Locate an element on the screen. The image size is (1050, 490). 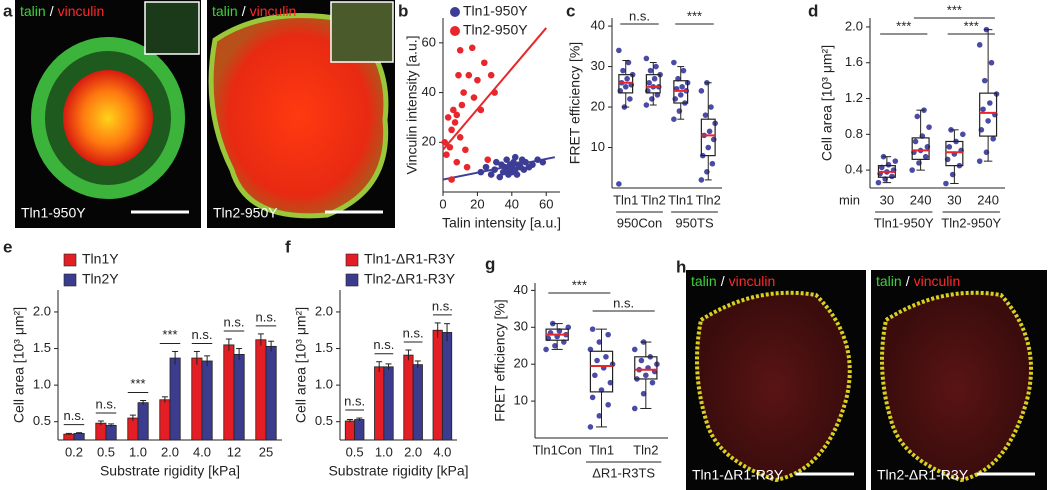
x-tick-label: 240 is located at coordinates (988, 199).